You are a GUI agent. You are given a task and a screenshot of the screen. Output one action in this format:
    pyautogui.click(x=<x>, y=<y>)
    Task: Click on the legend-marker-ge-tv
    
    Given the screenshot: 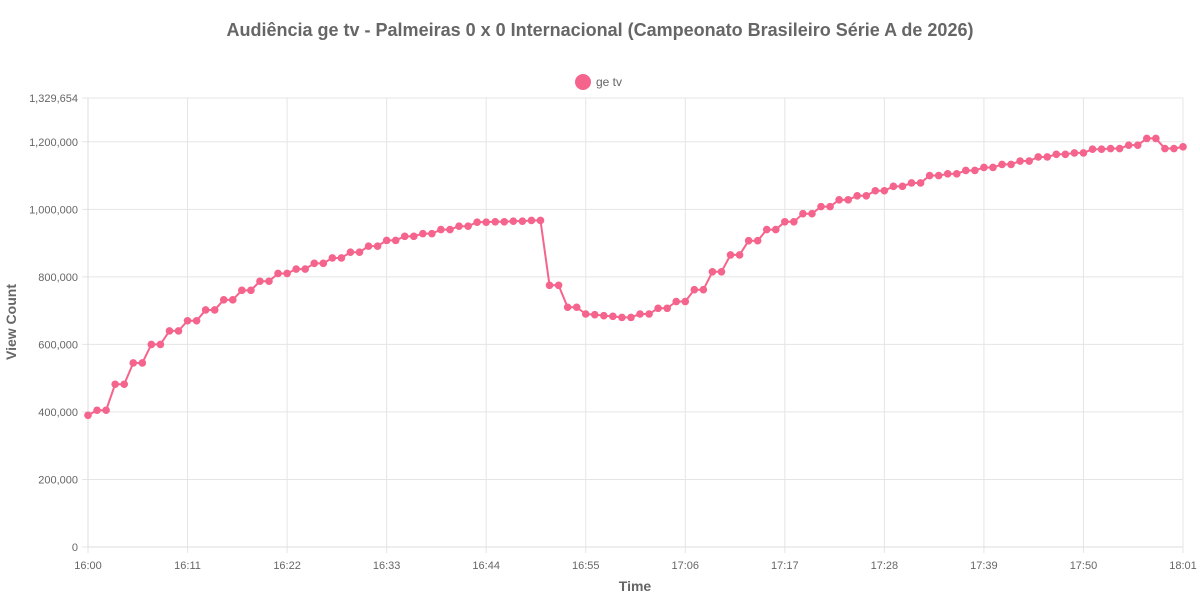 What is the action you would take?
    pyautogui.click(x=583, y=82)
    